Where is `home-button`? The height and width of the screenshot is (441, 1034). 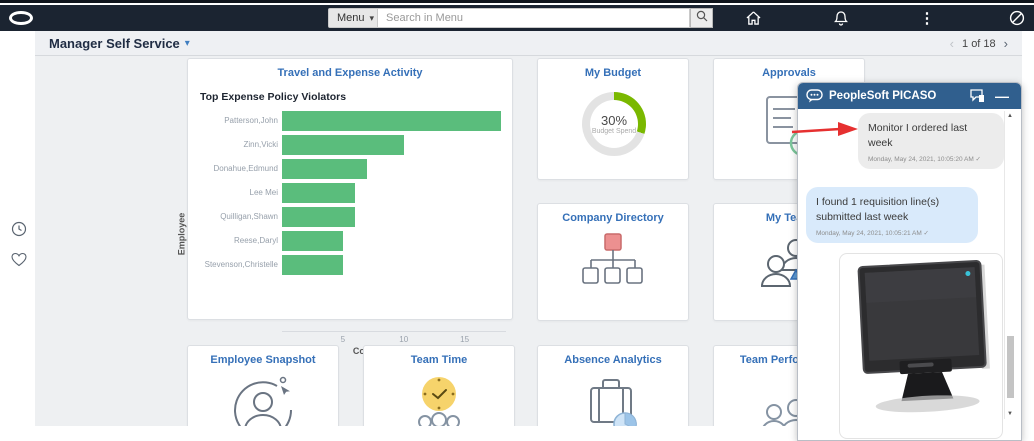
home-button is located at coordinates (753, 18).